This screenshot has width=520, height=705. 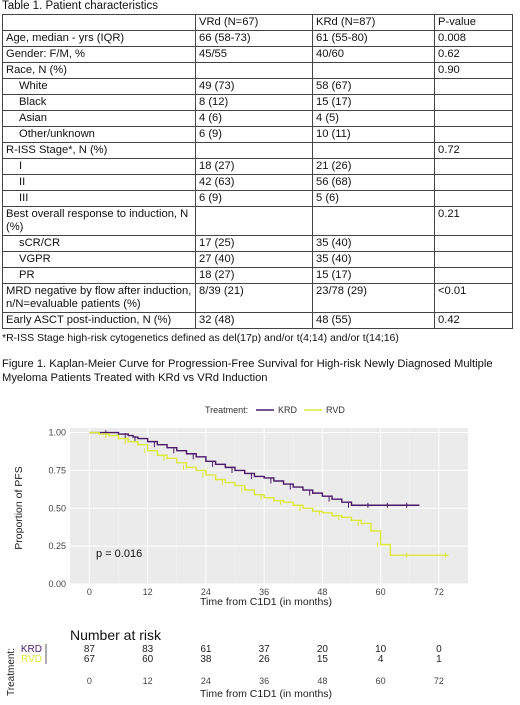 What do you see at coordinates (322, 592) in the screenshot?
I see `x-tick-label: 48` at bounding box center [322, 592].